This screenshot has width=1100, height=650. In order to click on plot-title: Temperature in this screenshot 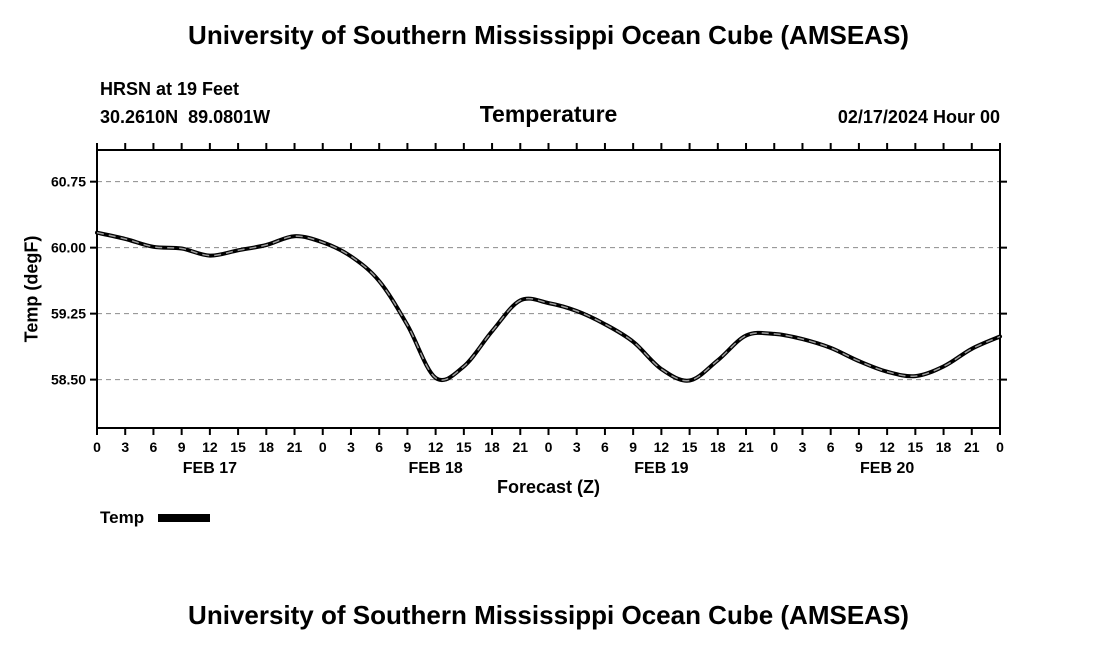, I will do `click(548, 114)`.